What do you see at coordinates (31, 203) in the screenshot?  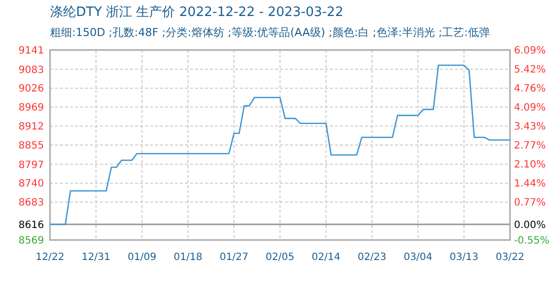 I see `y-tick-label: 8683` at bounding box center [31, 203].